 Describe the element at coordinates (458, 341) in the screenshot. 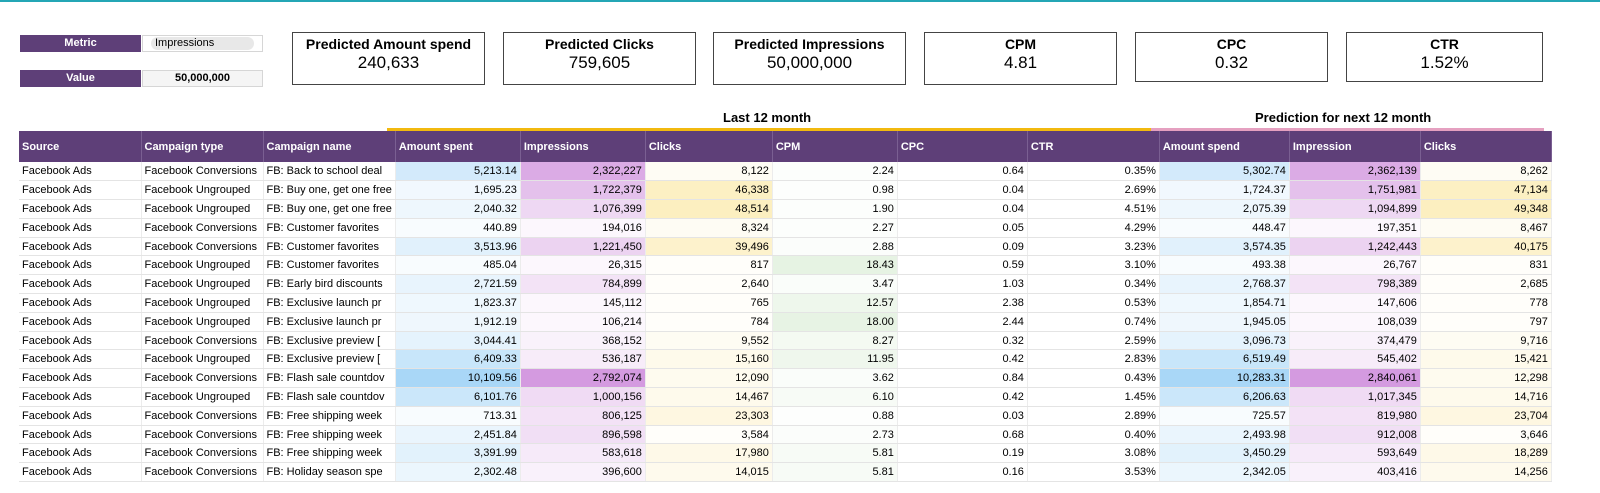

I see `cell-amount-spent: 3,044.41` at that location.